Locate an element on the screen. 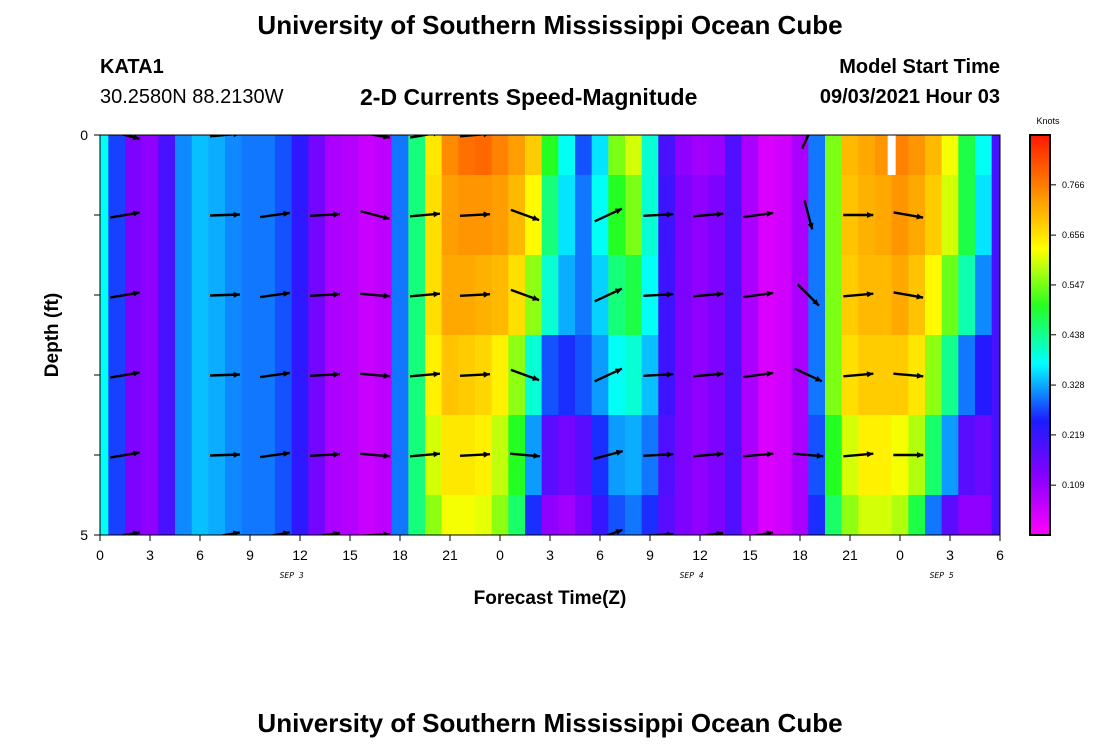 Image resolution: width=1100 pixels, height=750 pixels. colorbar-tick-label: 0.547 is located at coordinates (1073, 285).